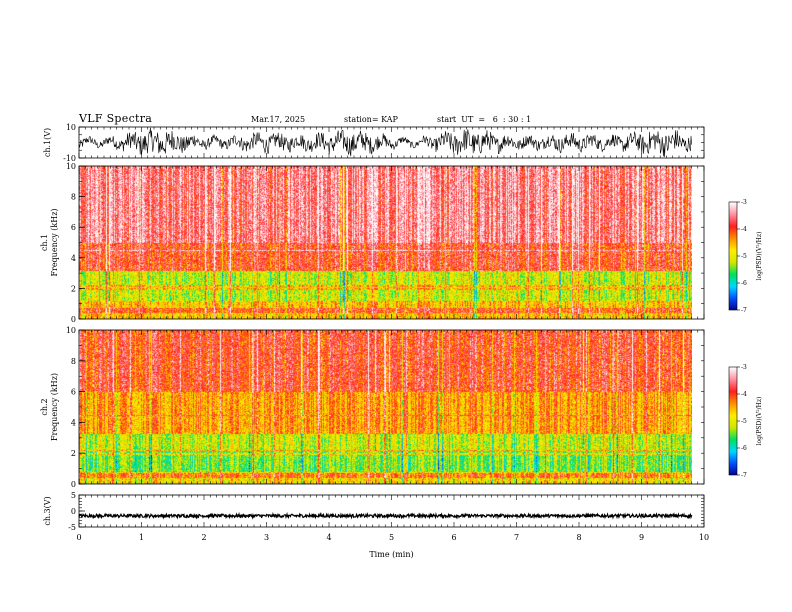  Describe the element at coordinates (578, 537) in the screenshot. I see `x-tick-label: 8` at that location.